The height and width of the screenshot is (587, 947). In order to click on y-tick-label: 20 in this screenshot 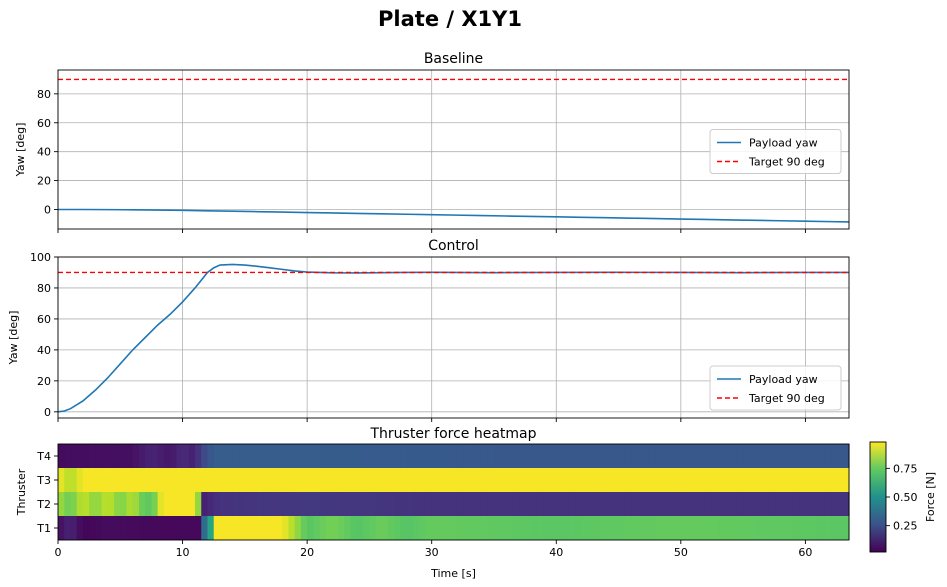, I will do `click(44, 181)`.